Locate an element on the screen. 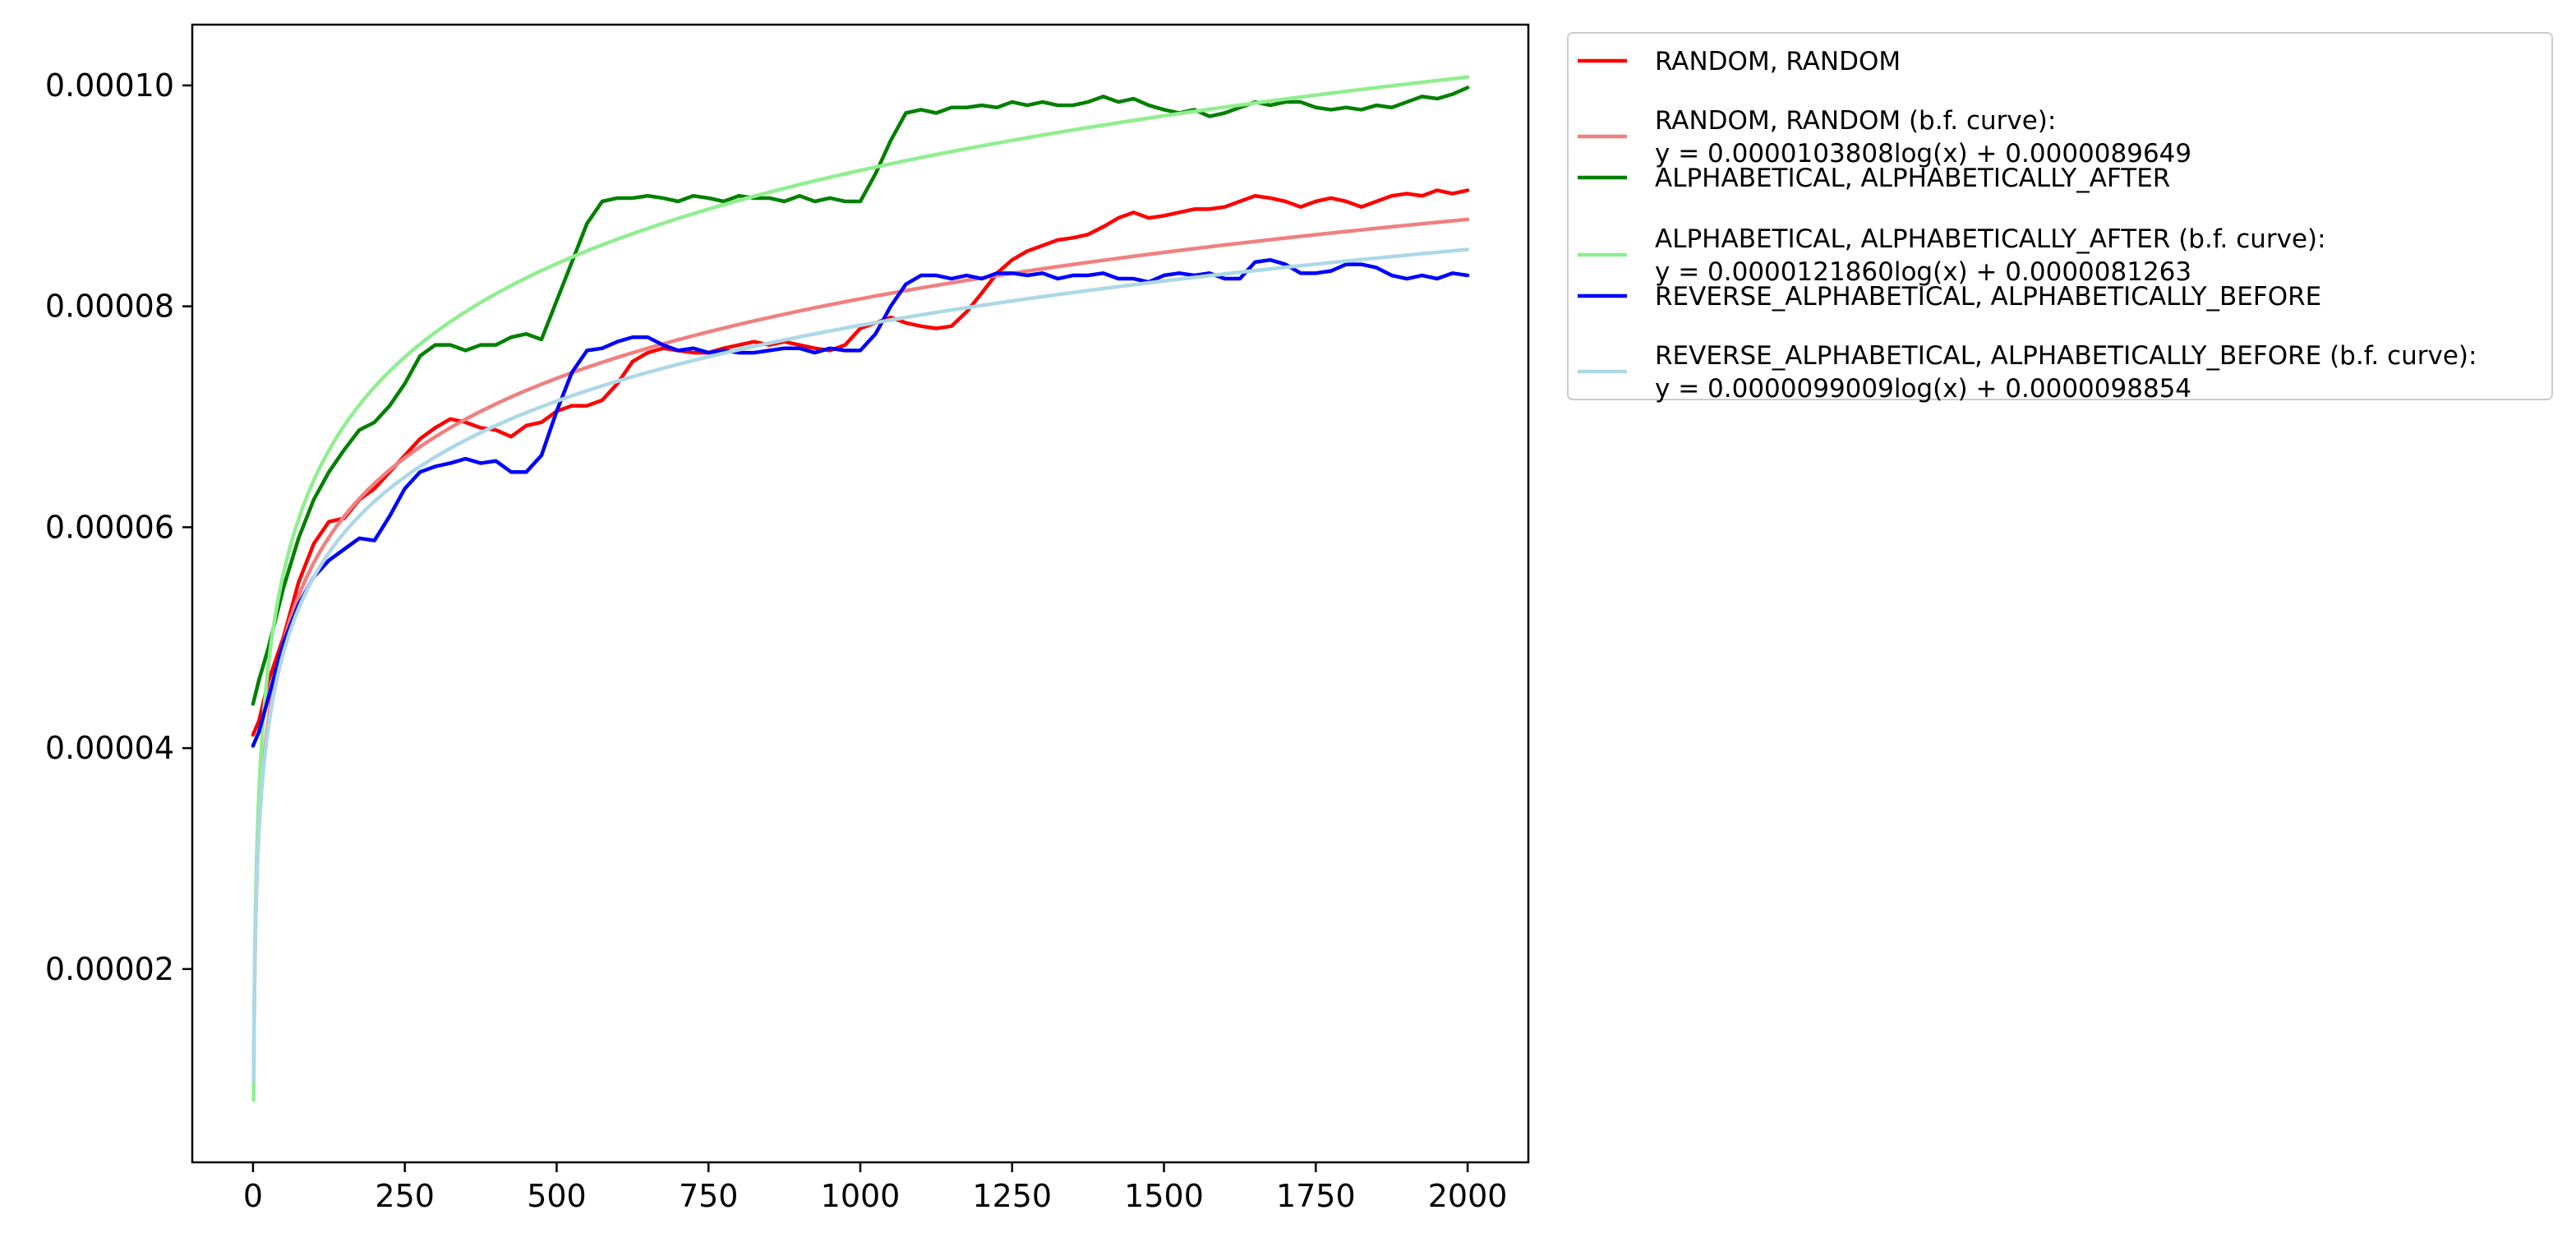  x-tick-label: 1250 is located at coordinates (1012, 1196).